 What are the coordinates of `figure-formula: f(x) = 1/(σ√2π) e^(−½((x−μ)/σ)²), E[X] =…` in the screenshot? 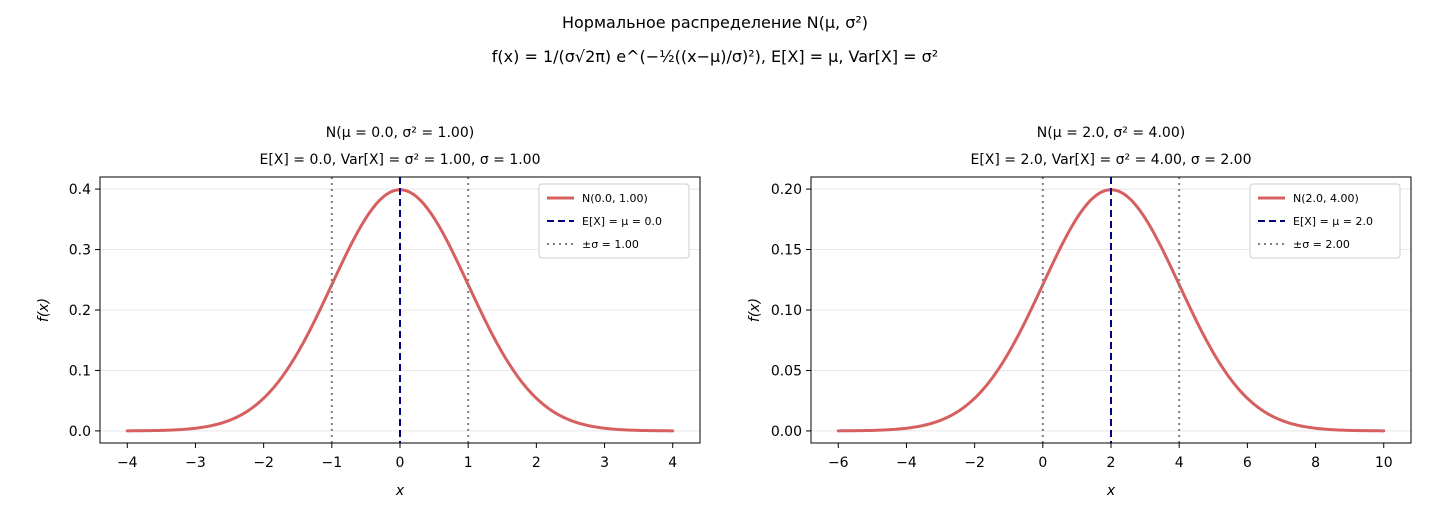 It's located at (715, 56).